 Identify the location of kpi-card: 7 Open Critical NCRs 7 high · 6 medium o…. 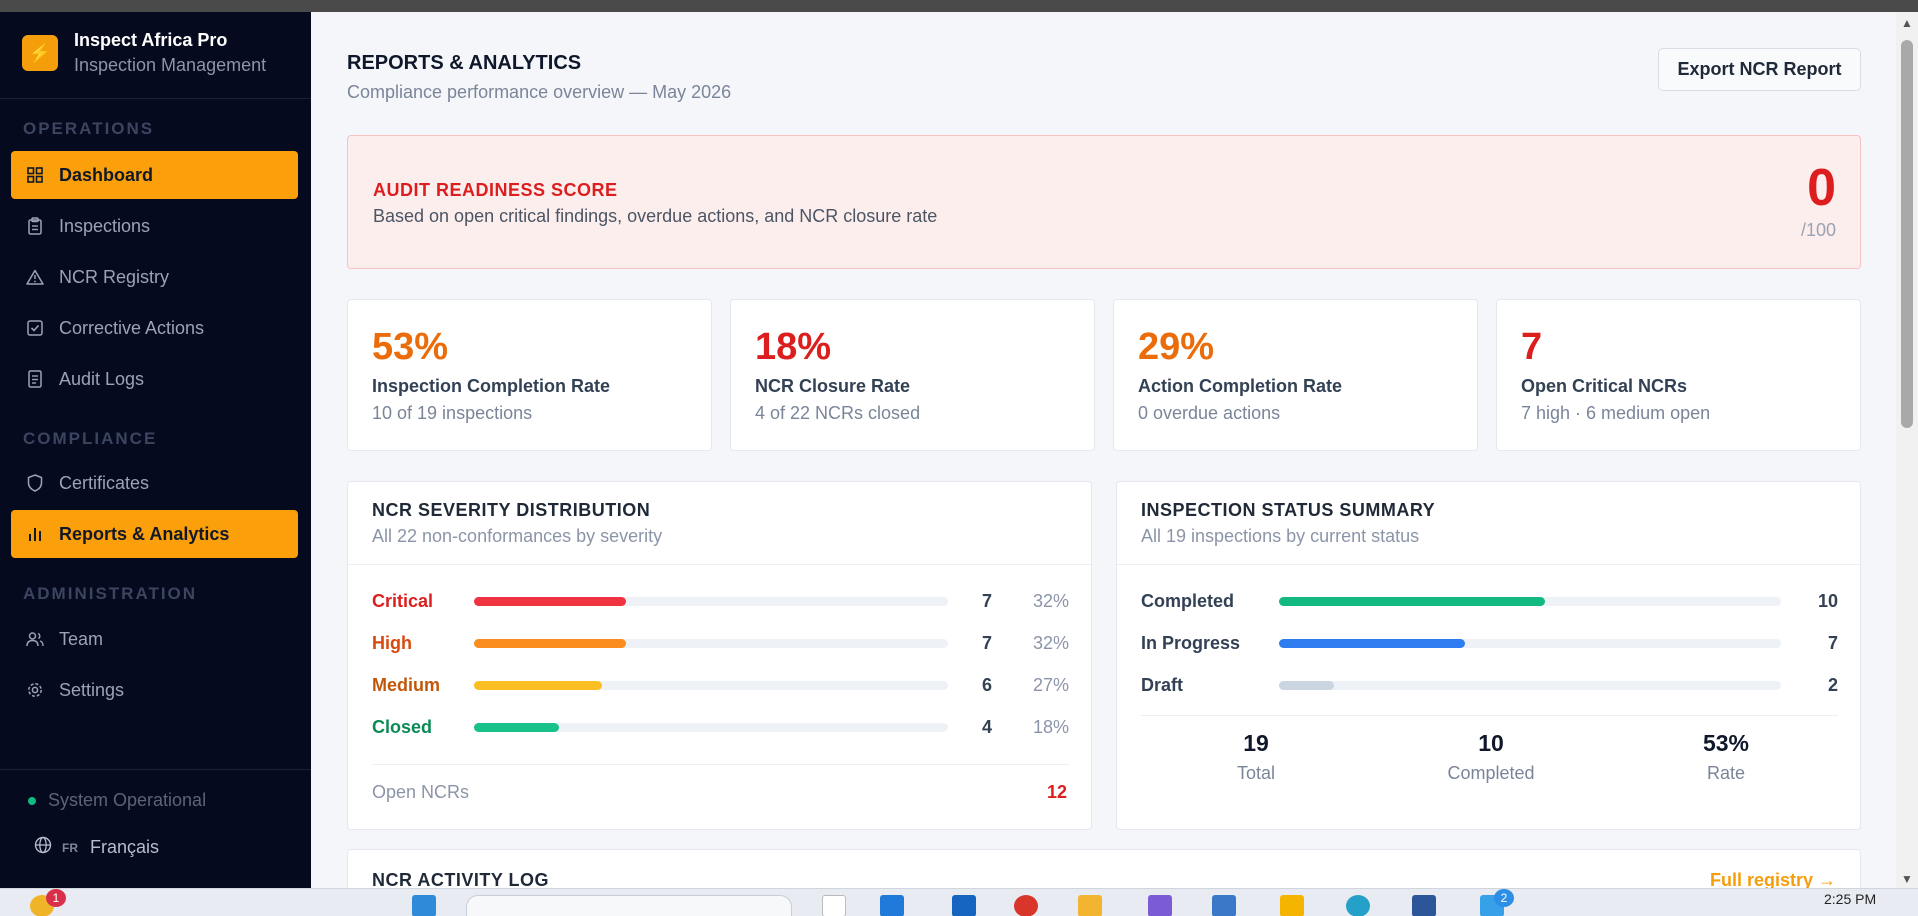
(1678, 375).